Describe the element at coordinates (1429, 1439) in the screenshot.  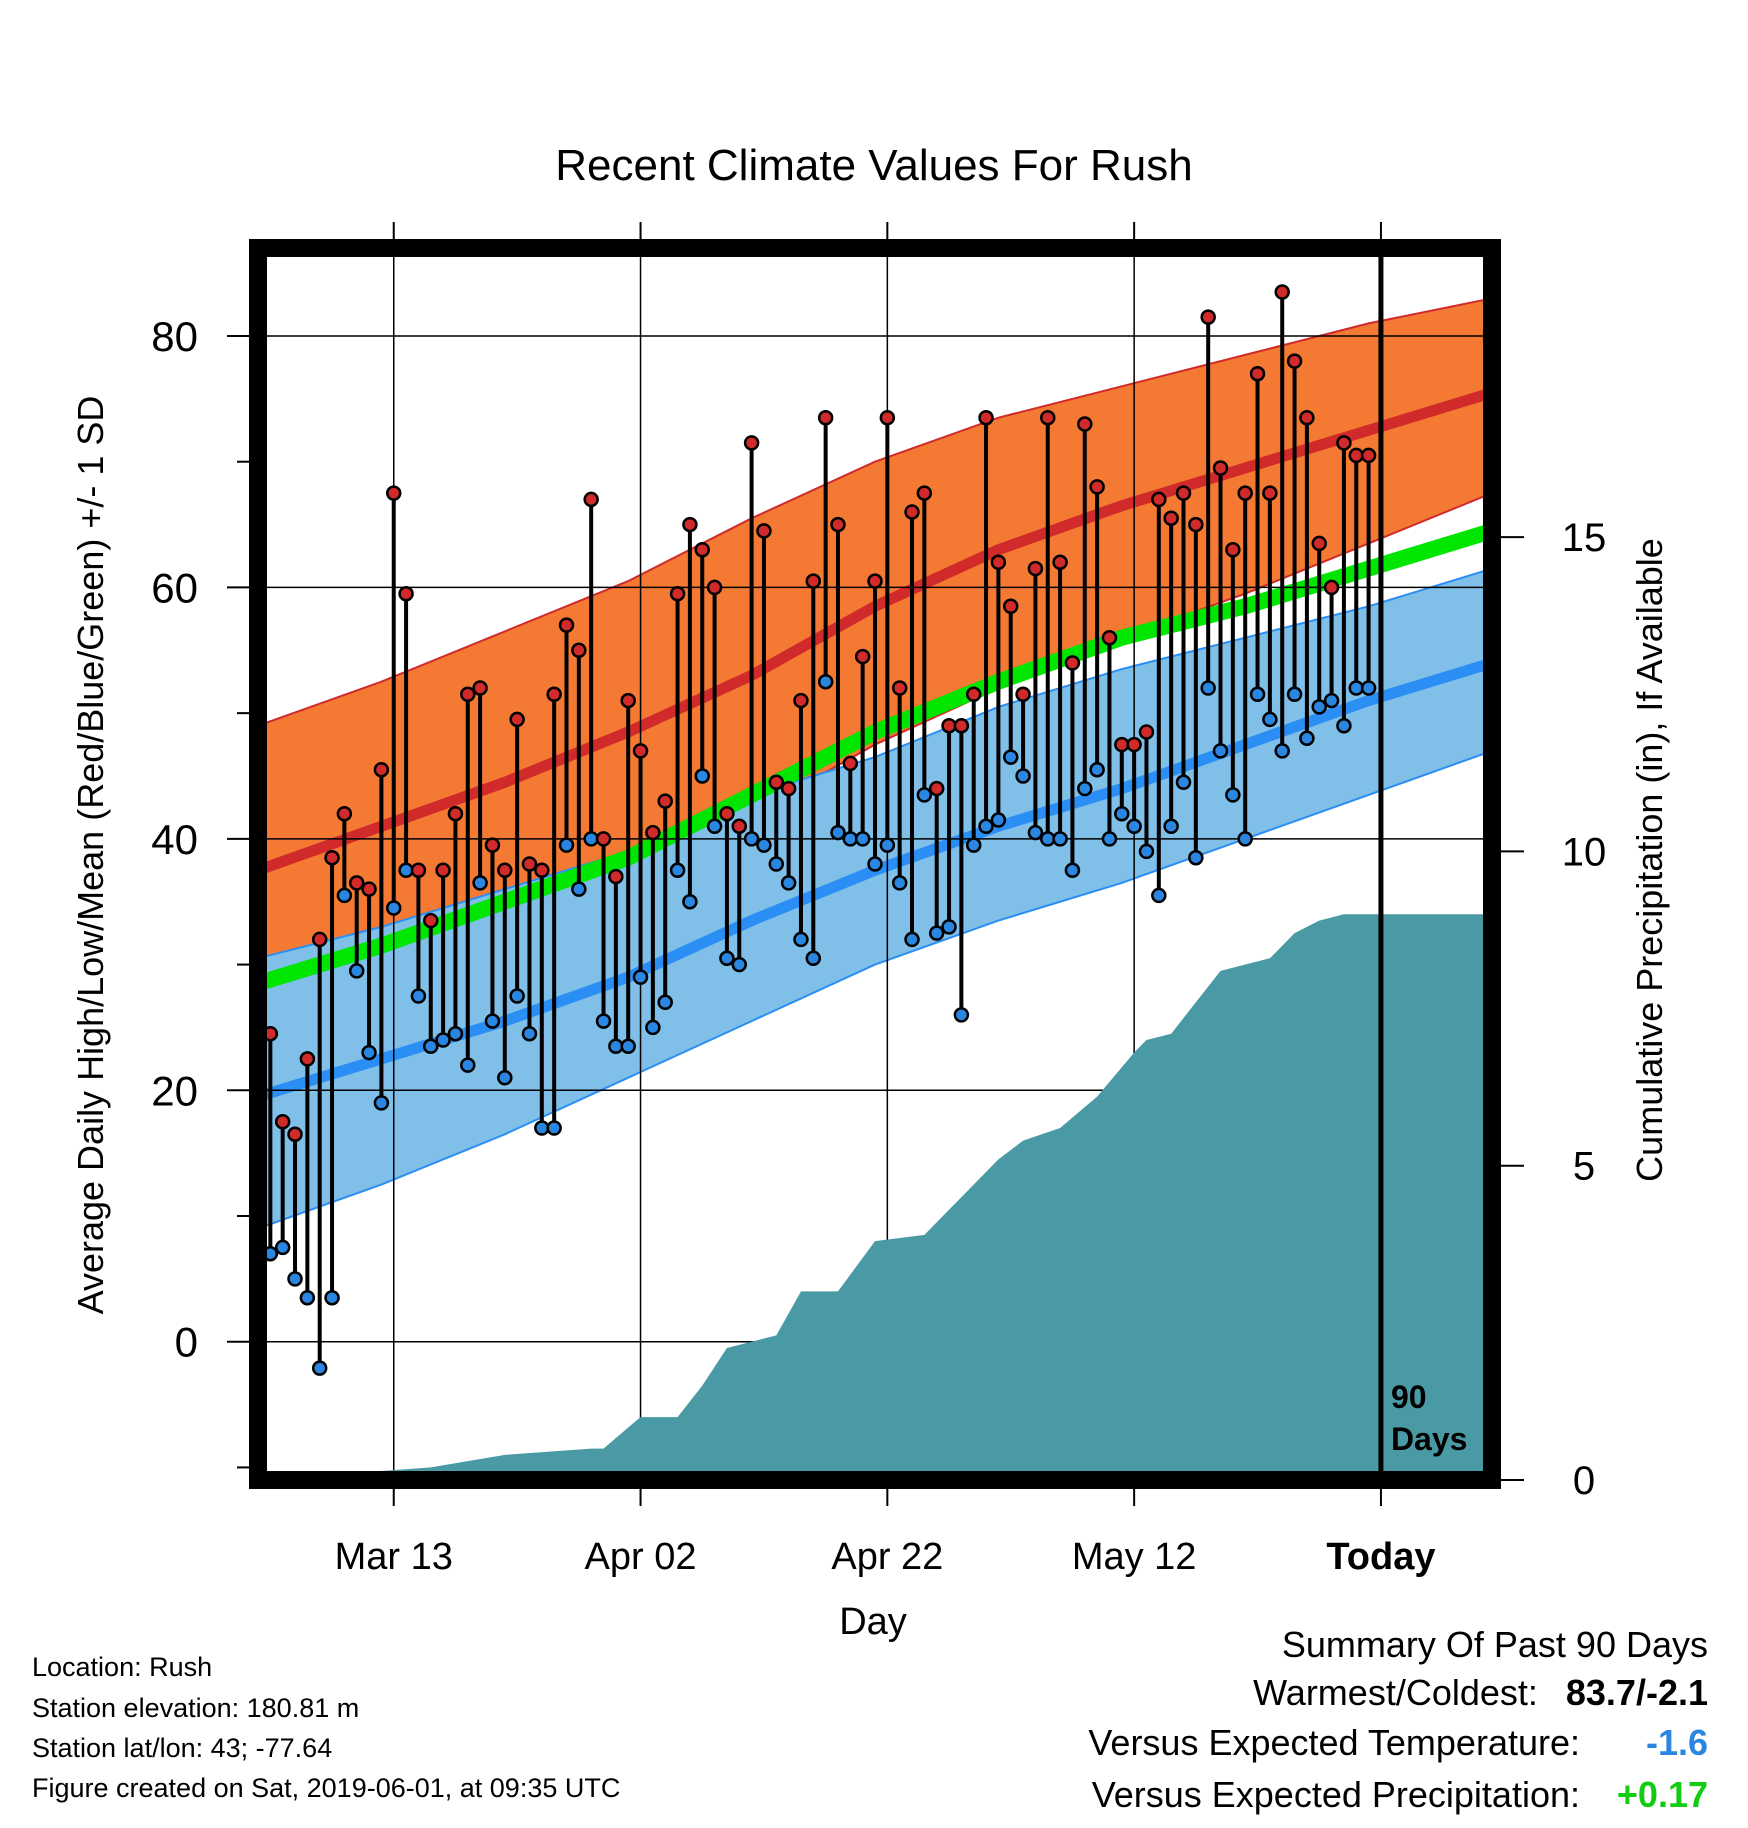
I see `today-days-word: Days` at that location.